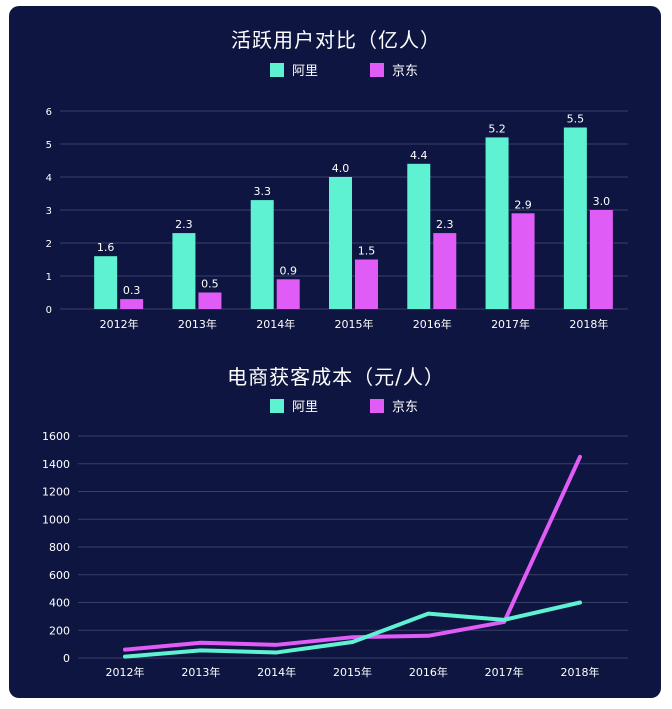  I want to click on line-chart-legend: 阿里 京东, so click(344, 405).